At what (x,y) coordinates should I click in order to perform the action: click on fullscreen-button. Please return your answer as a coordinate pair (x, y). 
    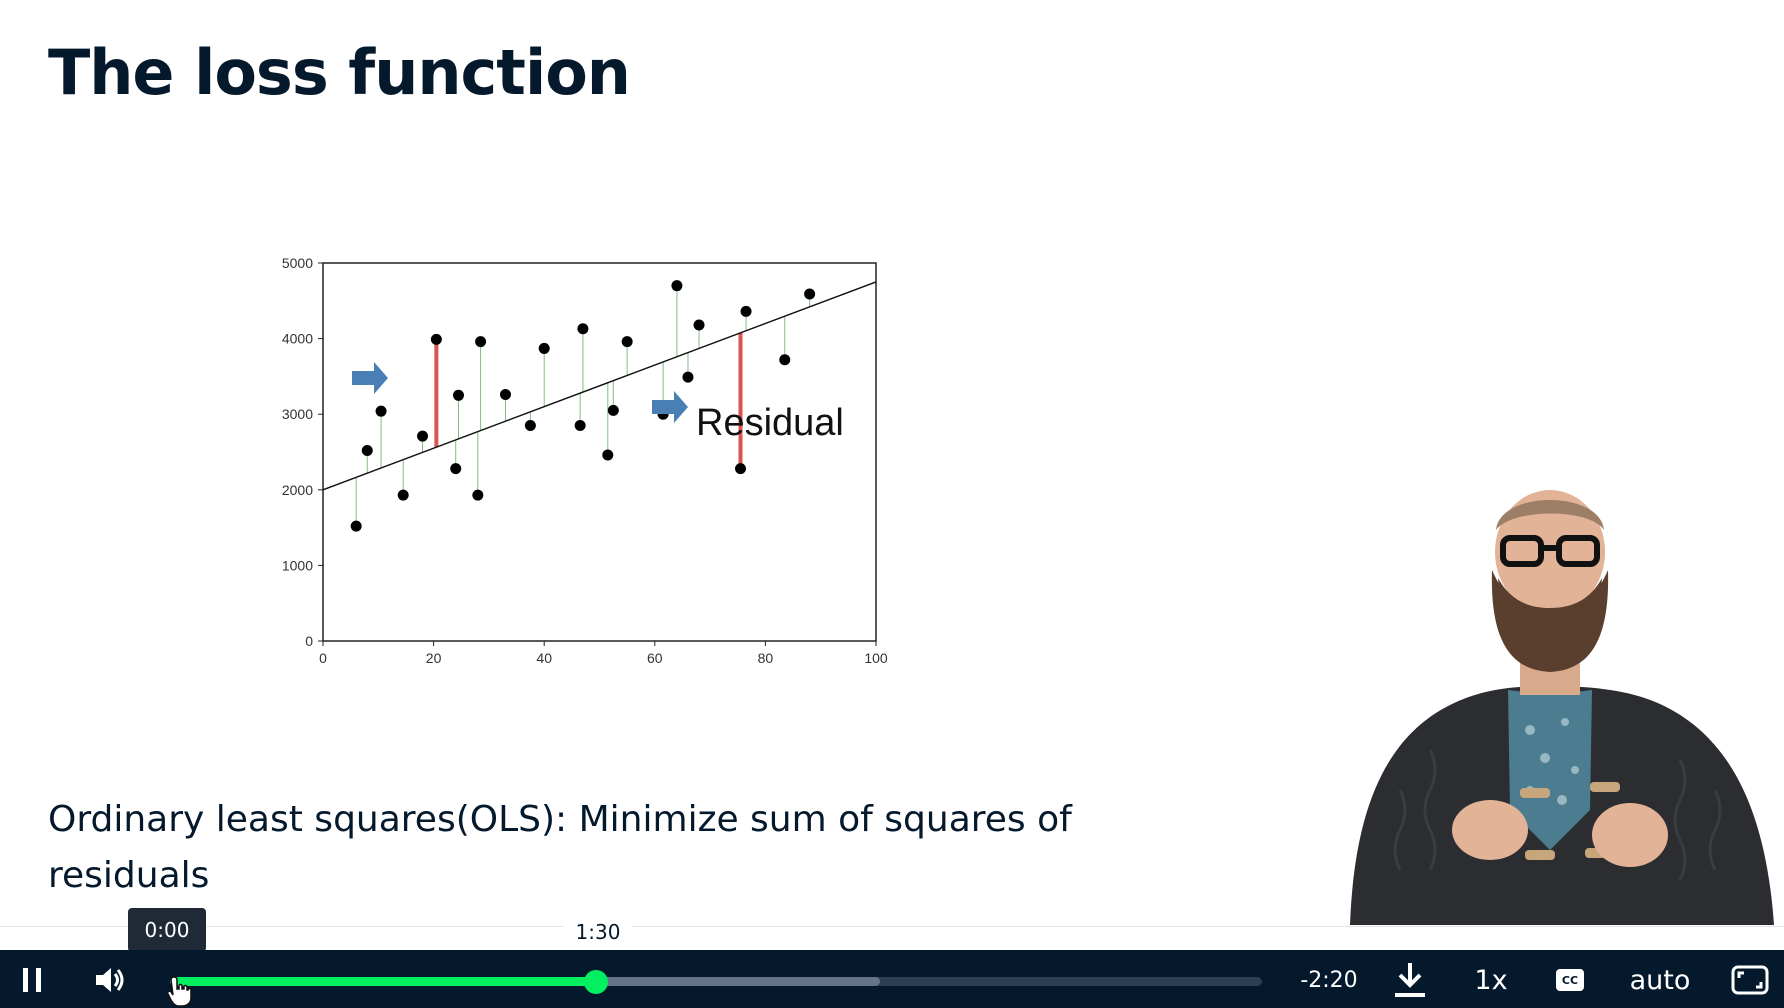
    Looking at the image, I should click on (1750, 980).